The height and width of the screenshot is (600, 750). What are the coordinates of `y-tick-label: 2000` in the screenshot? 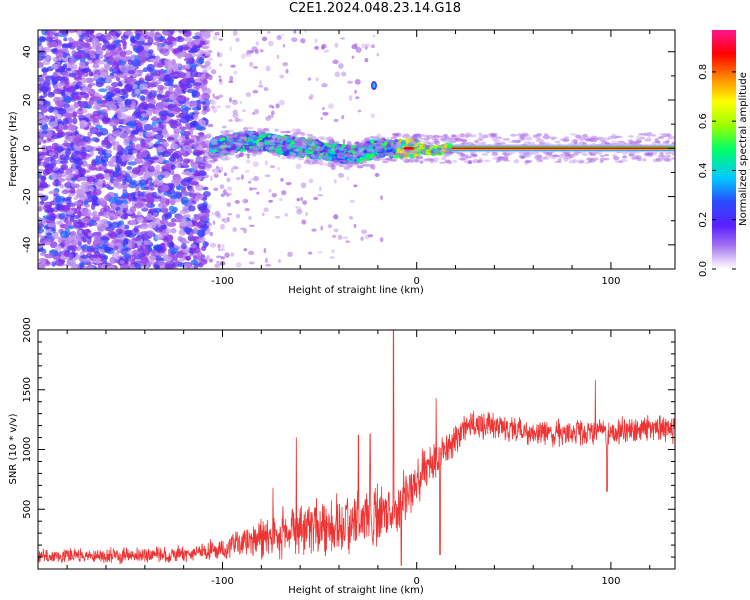 It's located at (27, 329).